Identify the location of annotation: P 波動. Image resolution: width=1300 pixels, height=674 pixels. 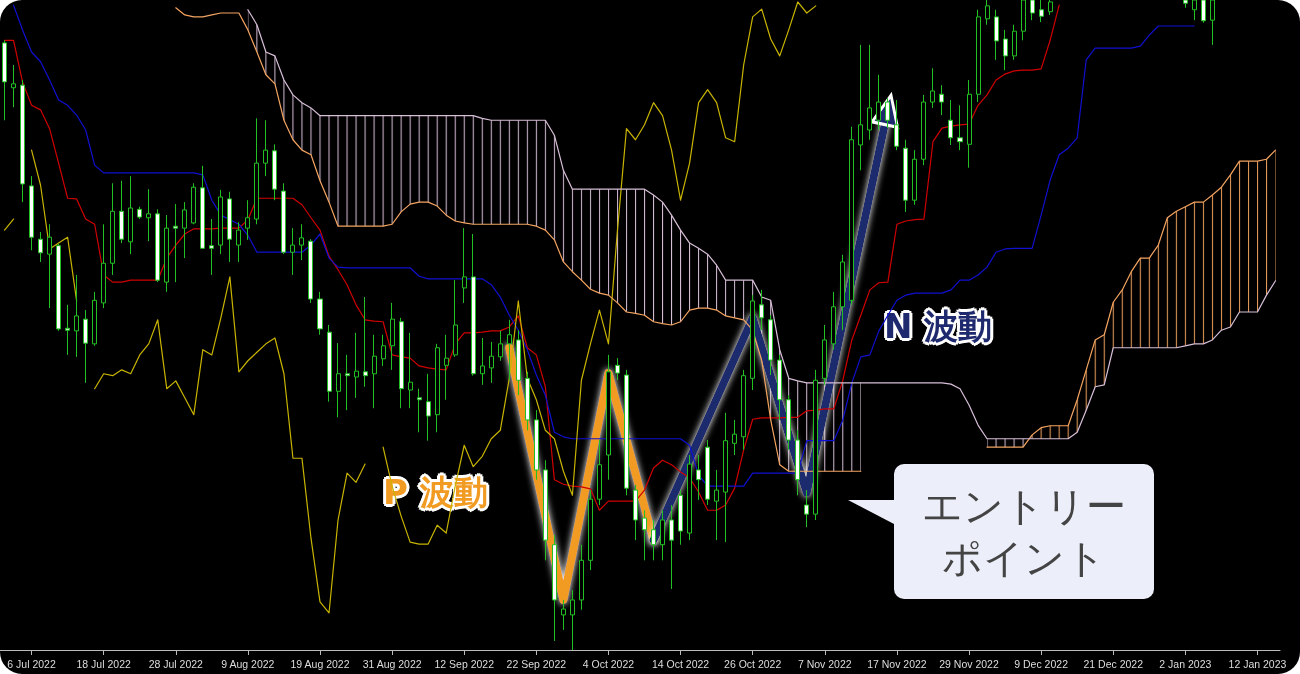
(435, 492).